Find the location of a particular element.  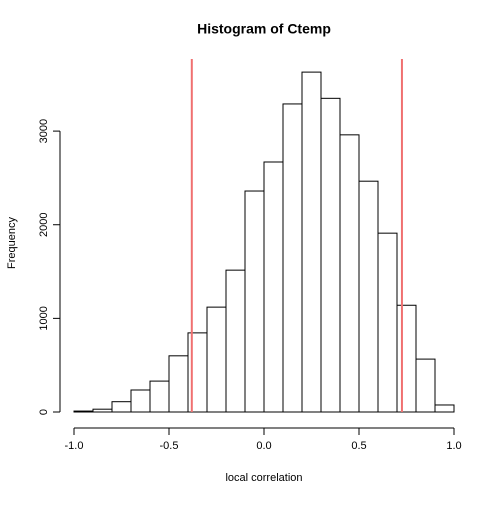

chart-title: Histogram of Ctemp is located at coordinates (264, 29).